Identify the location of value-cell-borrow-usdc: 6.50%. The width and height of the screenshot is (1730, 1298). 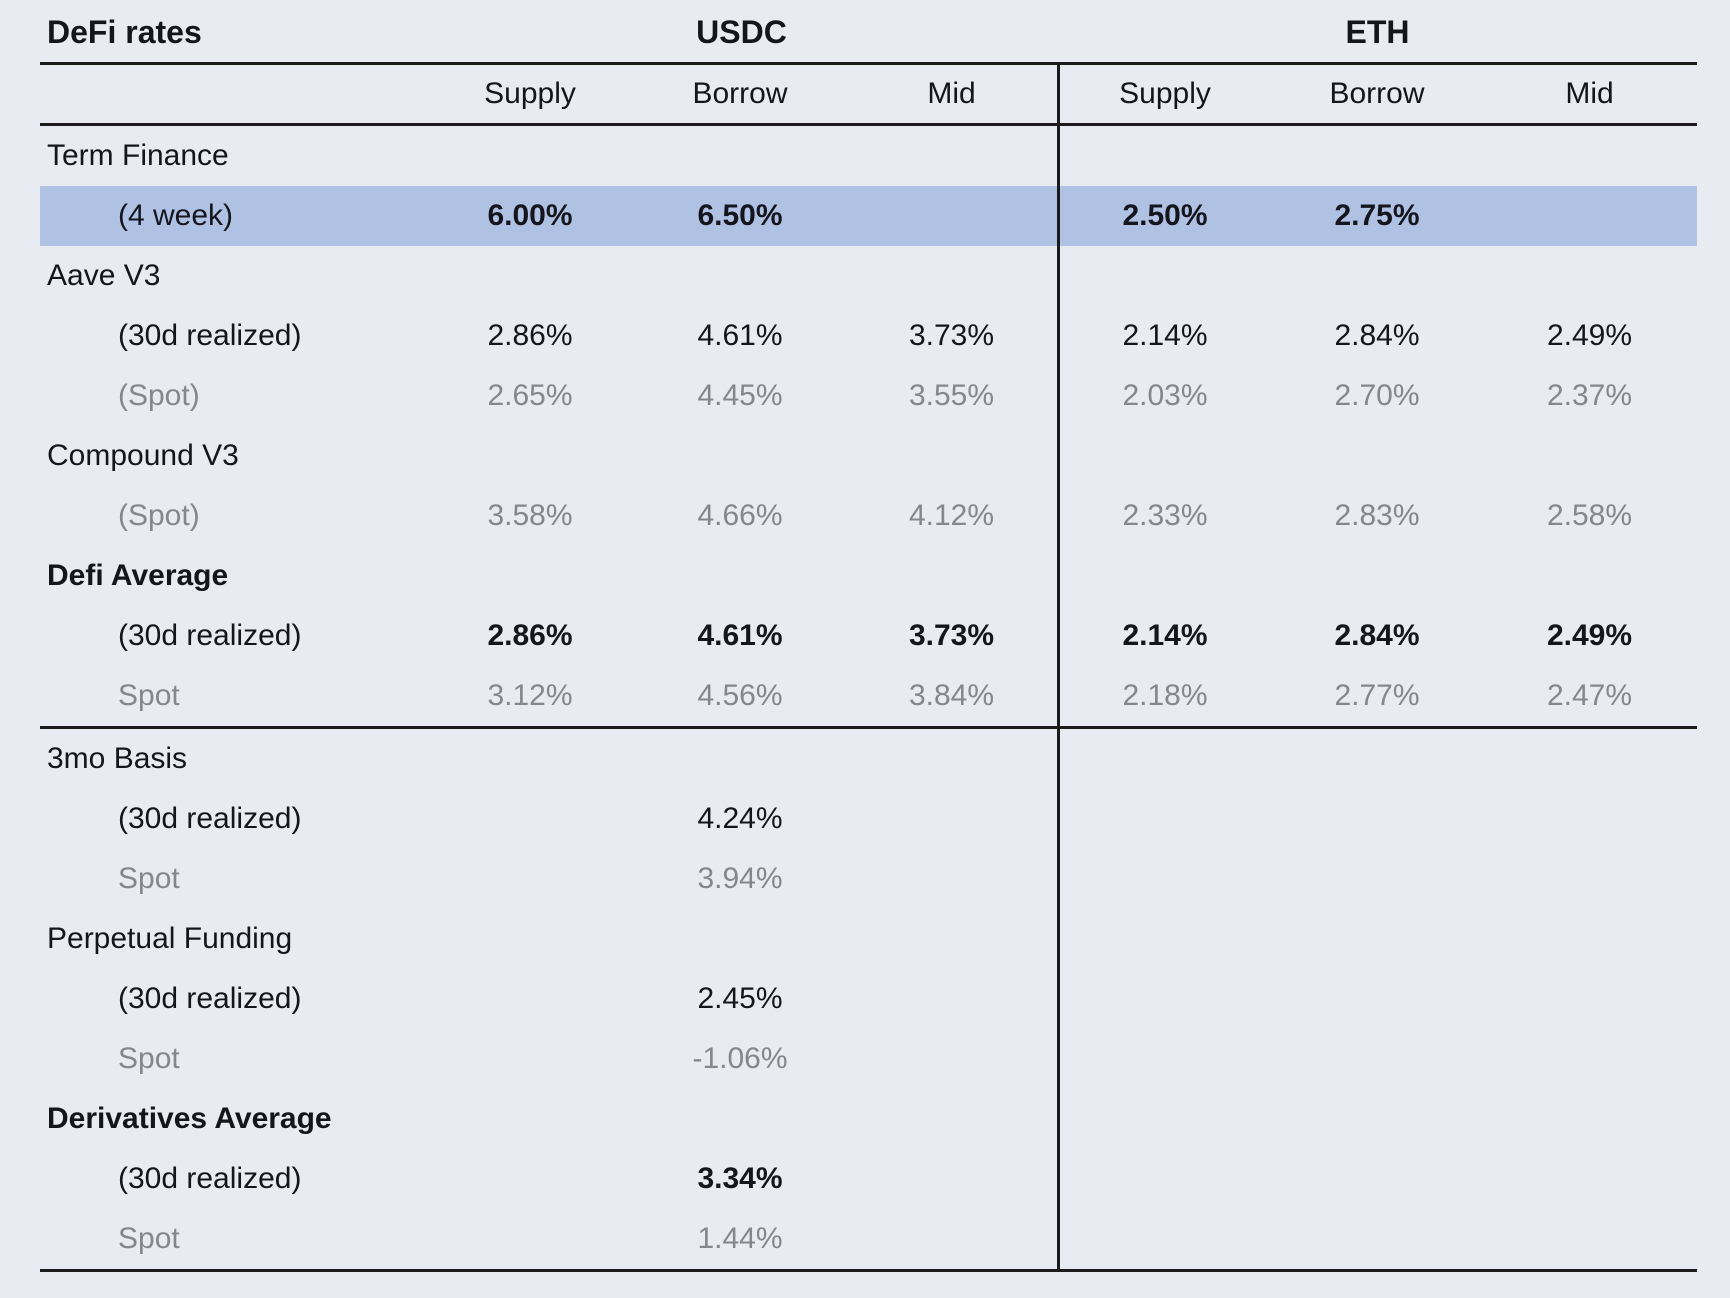
(740, 215).